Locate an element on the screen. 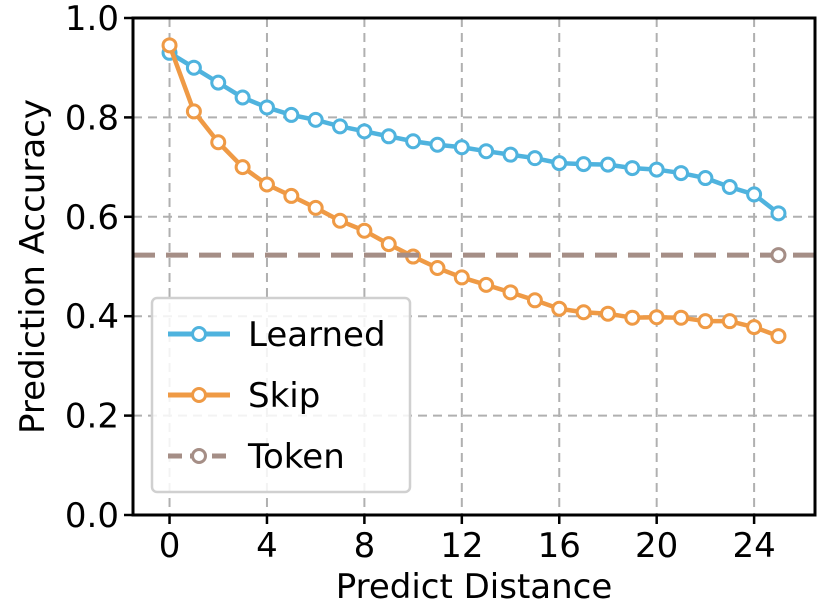 The height and width of the screenshot is (609, 830). x-tick-label: 4 is located at coordinates (267, 546).